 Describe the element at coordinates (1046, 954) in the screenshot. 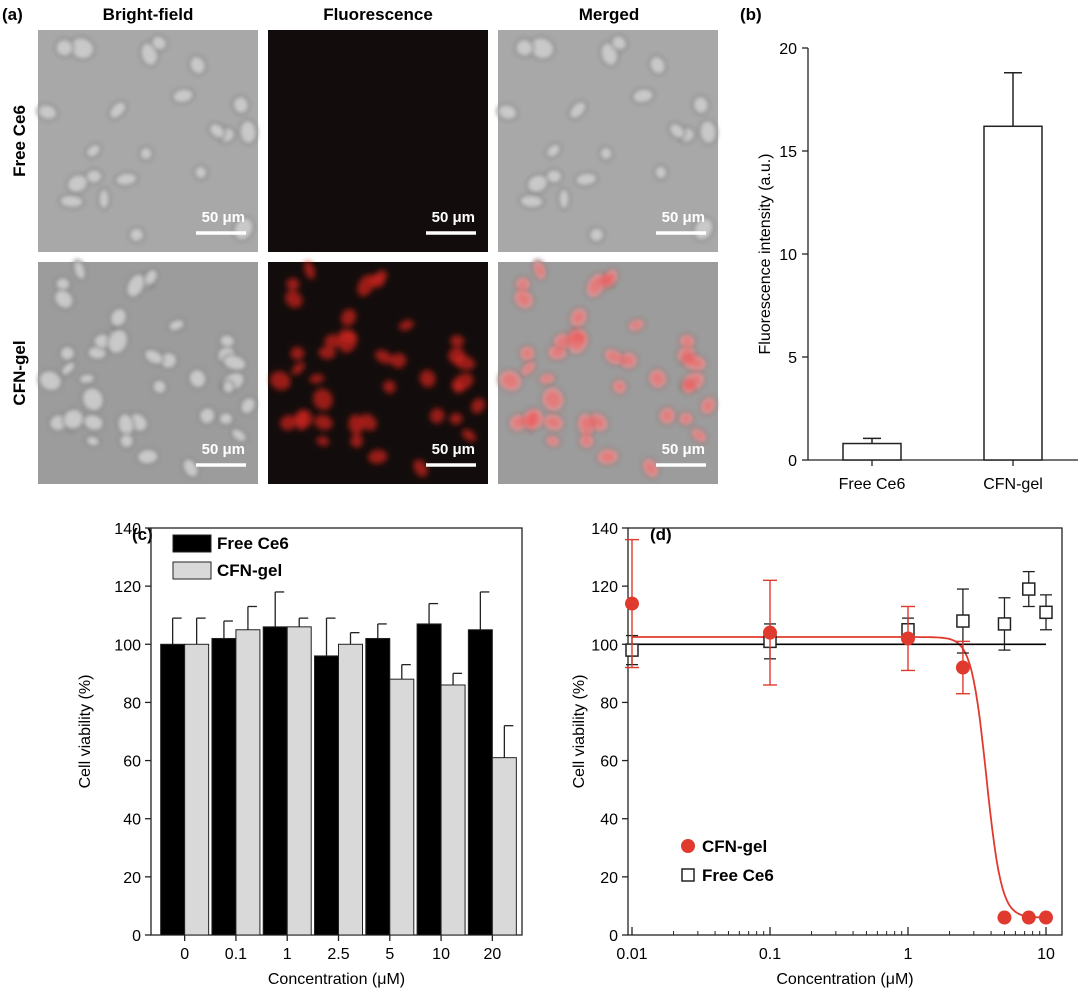

I see `x-tick-label: 10` at that location.